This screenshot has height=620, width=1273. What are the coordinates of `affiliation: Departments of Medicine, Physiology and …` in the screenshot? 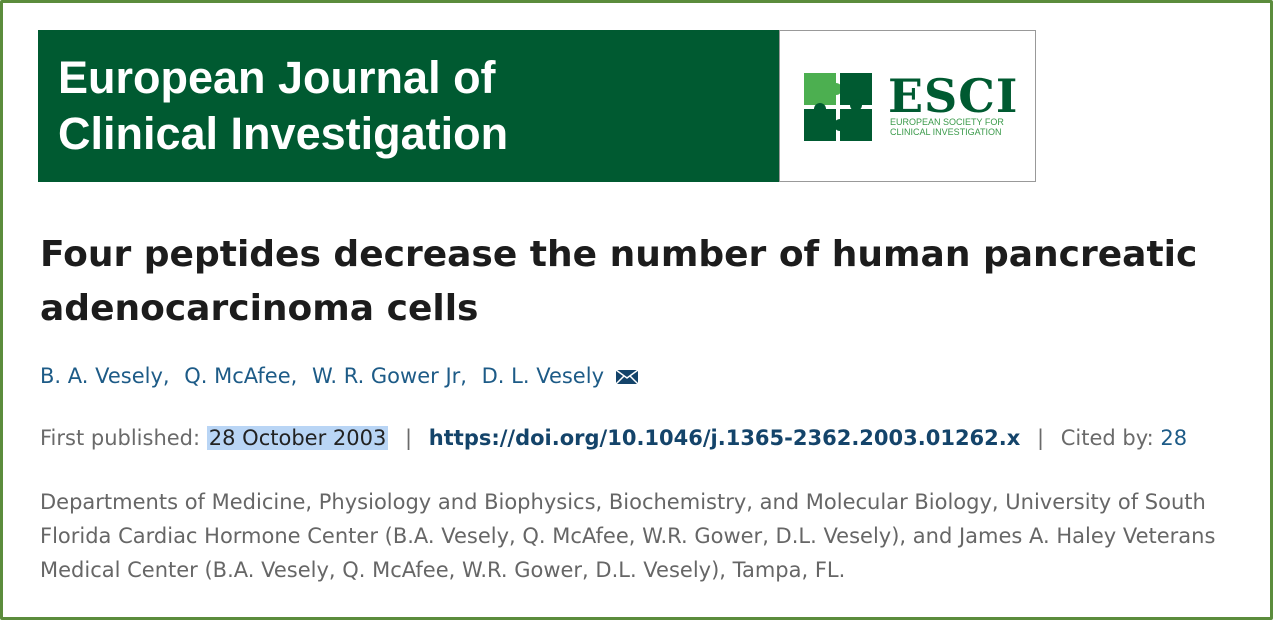 It's located at (628, 536).